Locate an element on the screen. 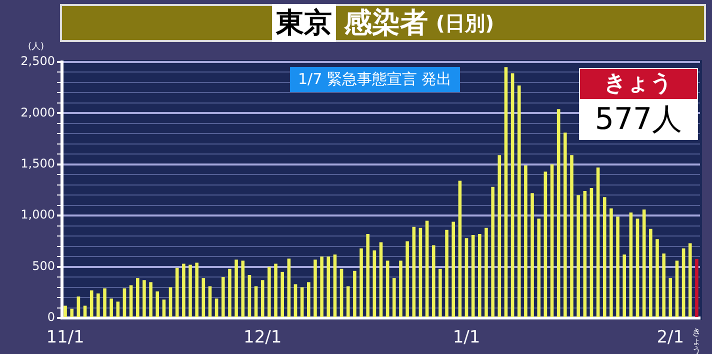 The height and width of the screenshot is (354, 712). x-tick-label: 11/1 is located at coordinates (65, 338).